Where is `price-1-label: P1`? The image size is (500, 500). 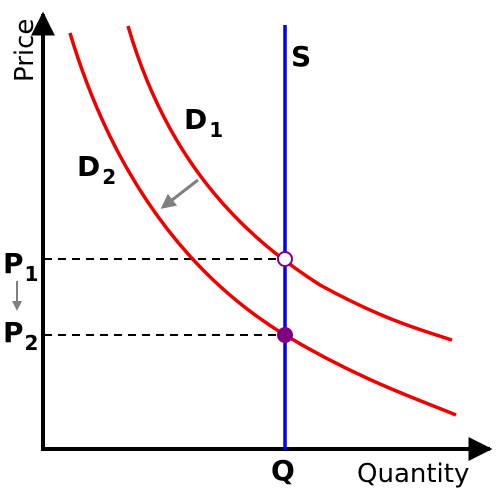
price-1-label: P1 is located at coordinates (20, 266).